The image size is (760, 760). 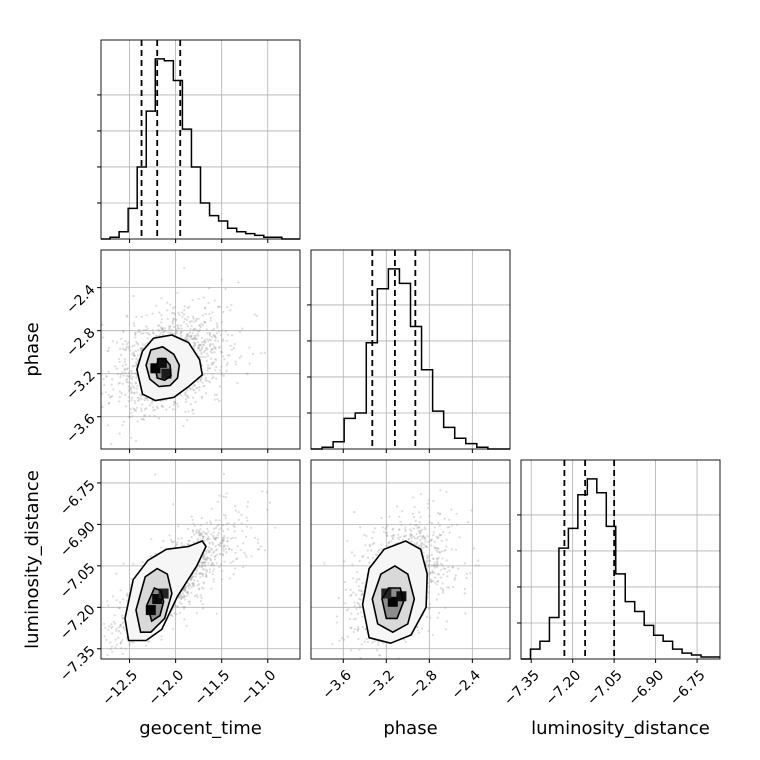 I want to click on x-axis-label-geocent_time: geocent_time, so click(x=200, y=728).